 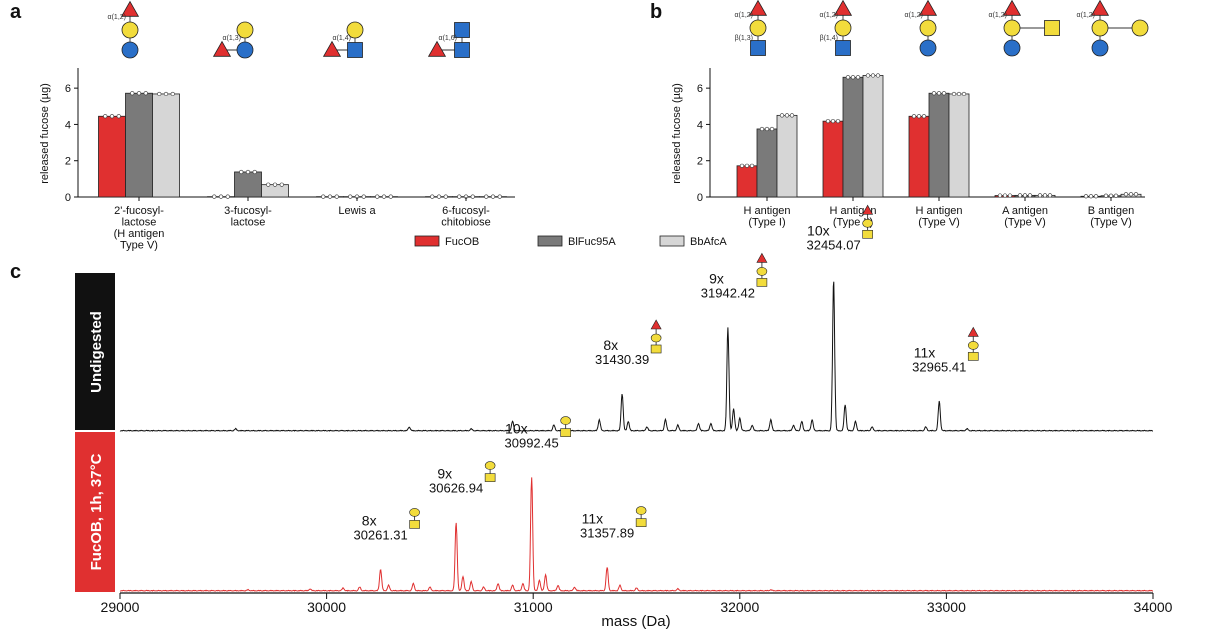 What do you see at coordinates (139, 211) in the screenshot?
I see `category-label: 2'-fucosyl-` at bounding box center [139, 211].